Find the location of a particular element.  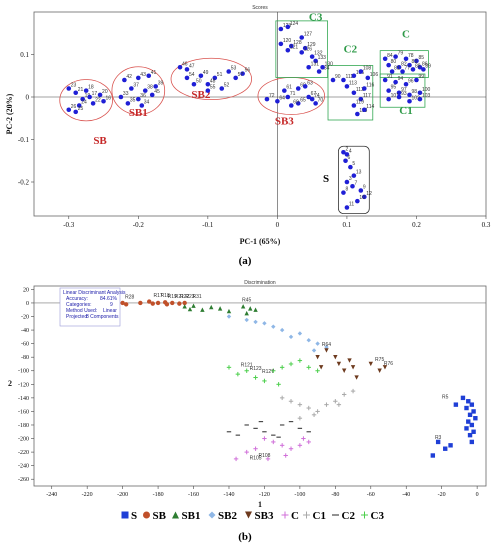

score-point-label: 51 is located at coordinates (220, 75).